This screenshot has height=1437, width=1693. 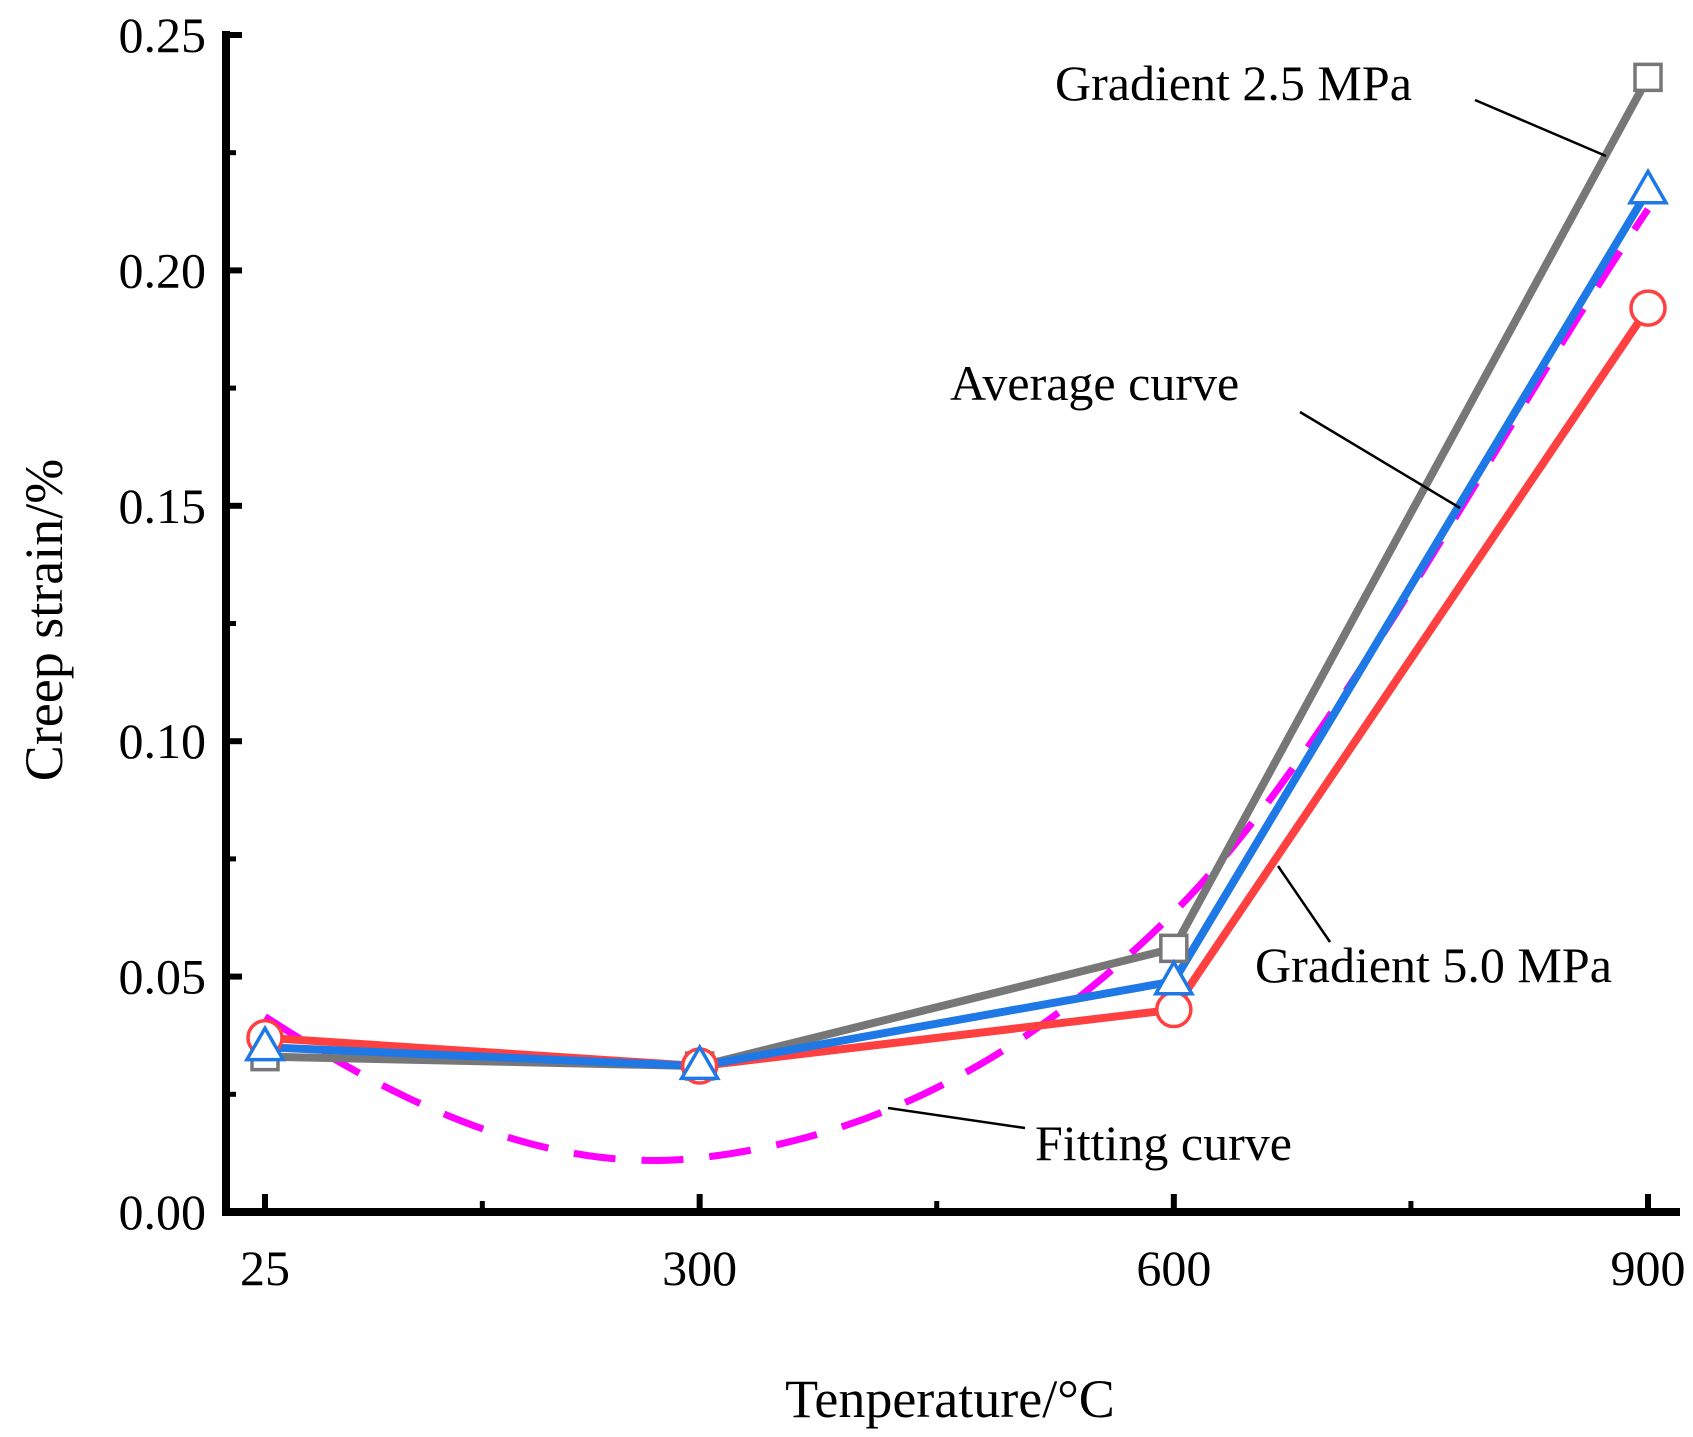 What do you see at coordinates (699, 1268) in the screenshot?
I see `x-tick-label: 300` at bounding box center [699, 1268].